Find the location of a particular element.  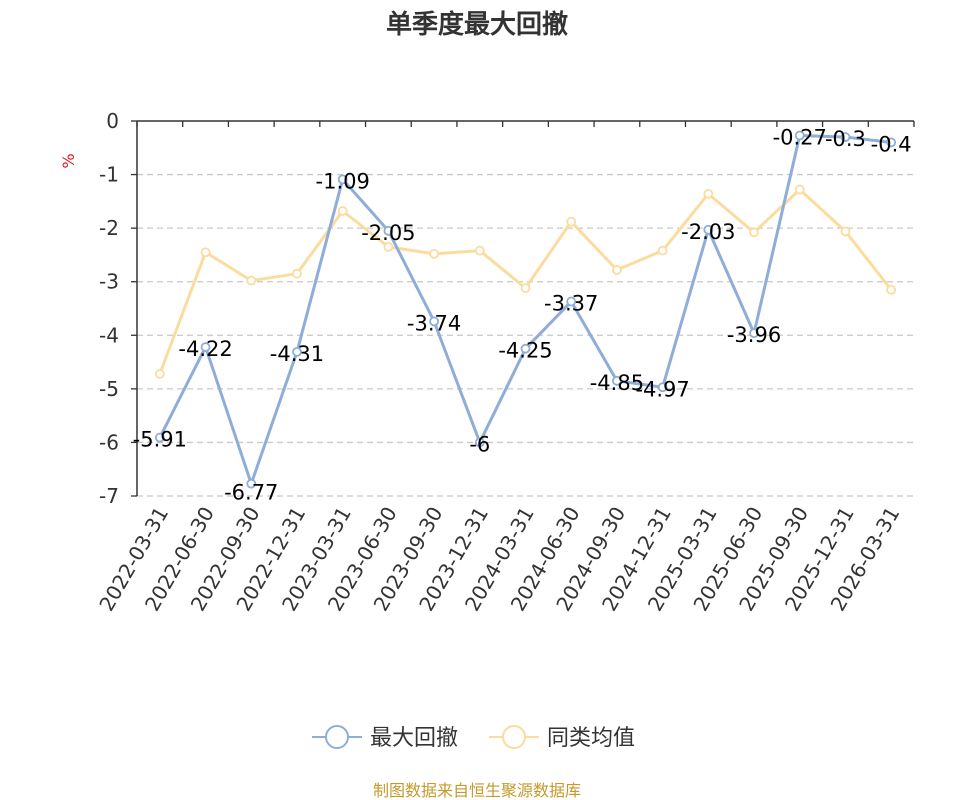

legend-label: 最大回撤 is located at coordinates (414, 738).